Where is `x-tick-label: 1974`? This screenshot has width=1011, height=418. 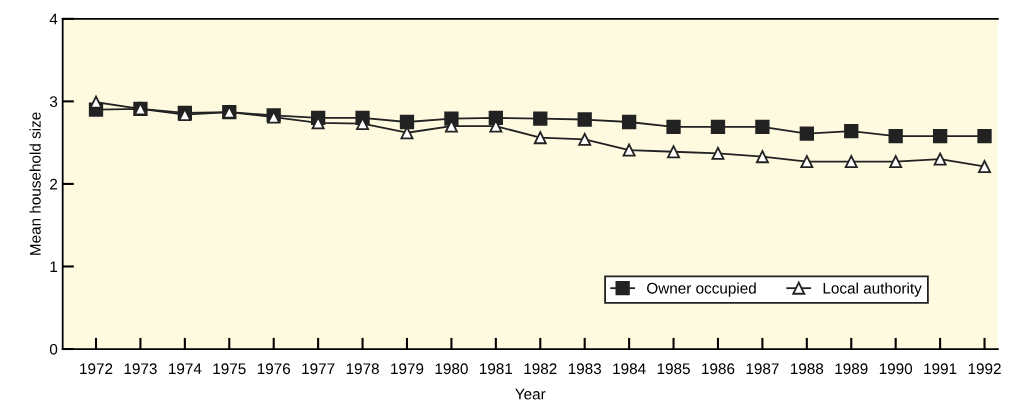 x-tick-label: 1974 is located at coordinates (185, 369).